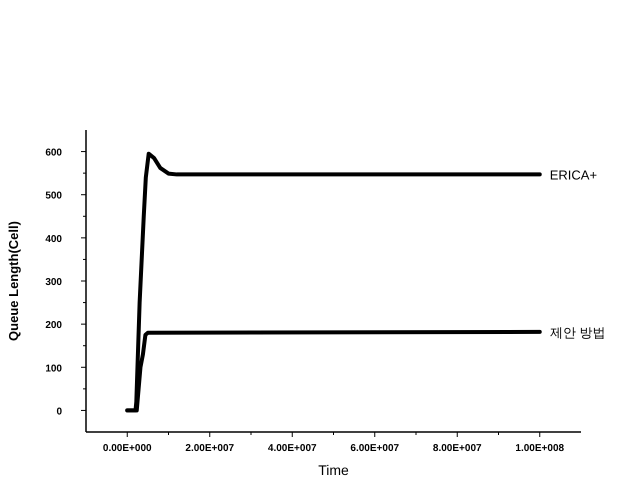 Image resolution: width=628 pixels, height=487 pixels. What do you see at coordinates (574, 174) in the screenshot?
I see `series-label: ERICA+` at bounding box center [574, 174].